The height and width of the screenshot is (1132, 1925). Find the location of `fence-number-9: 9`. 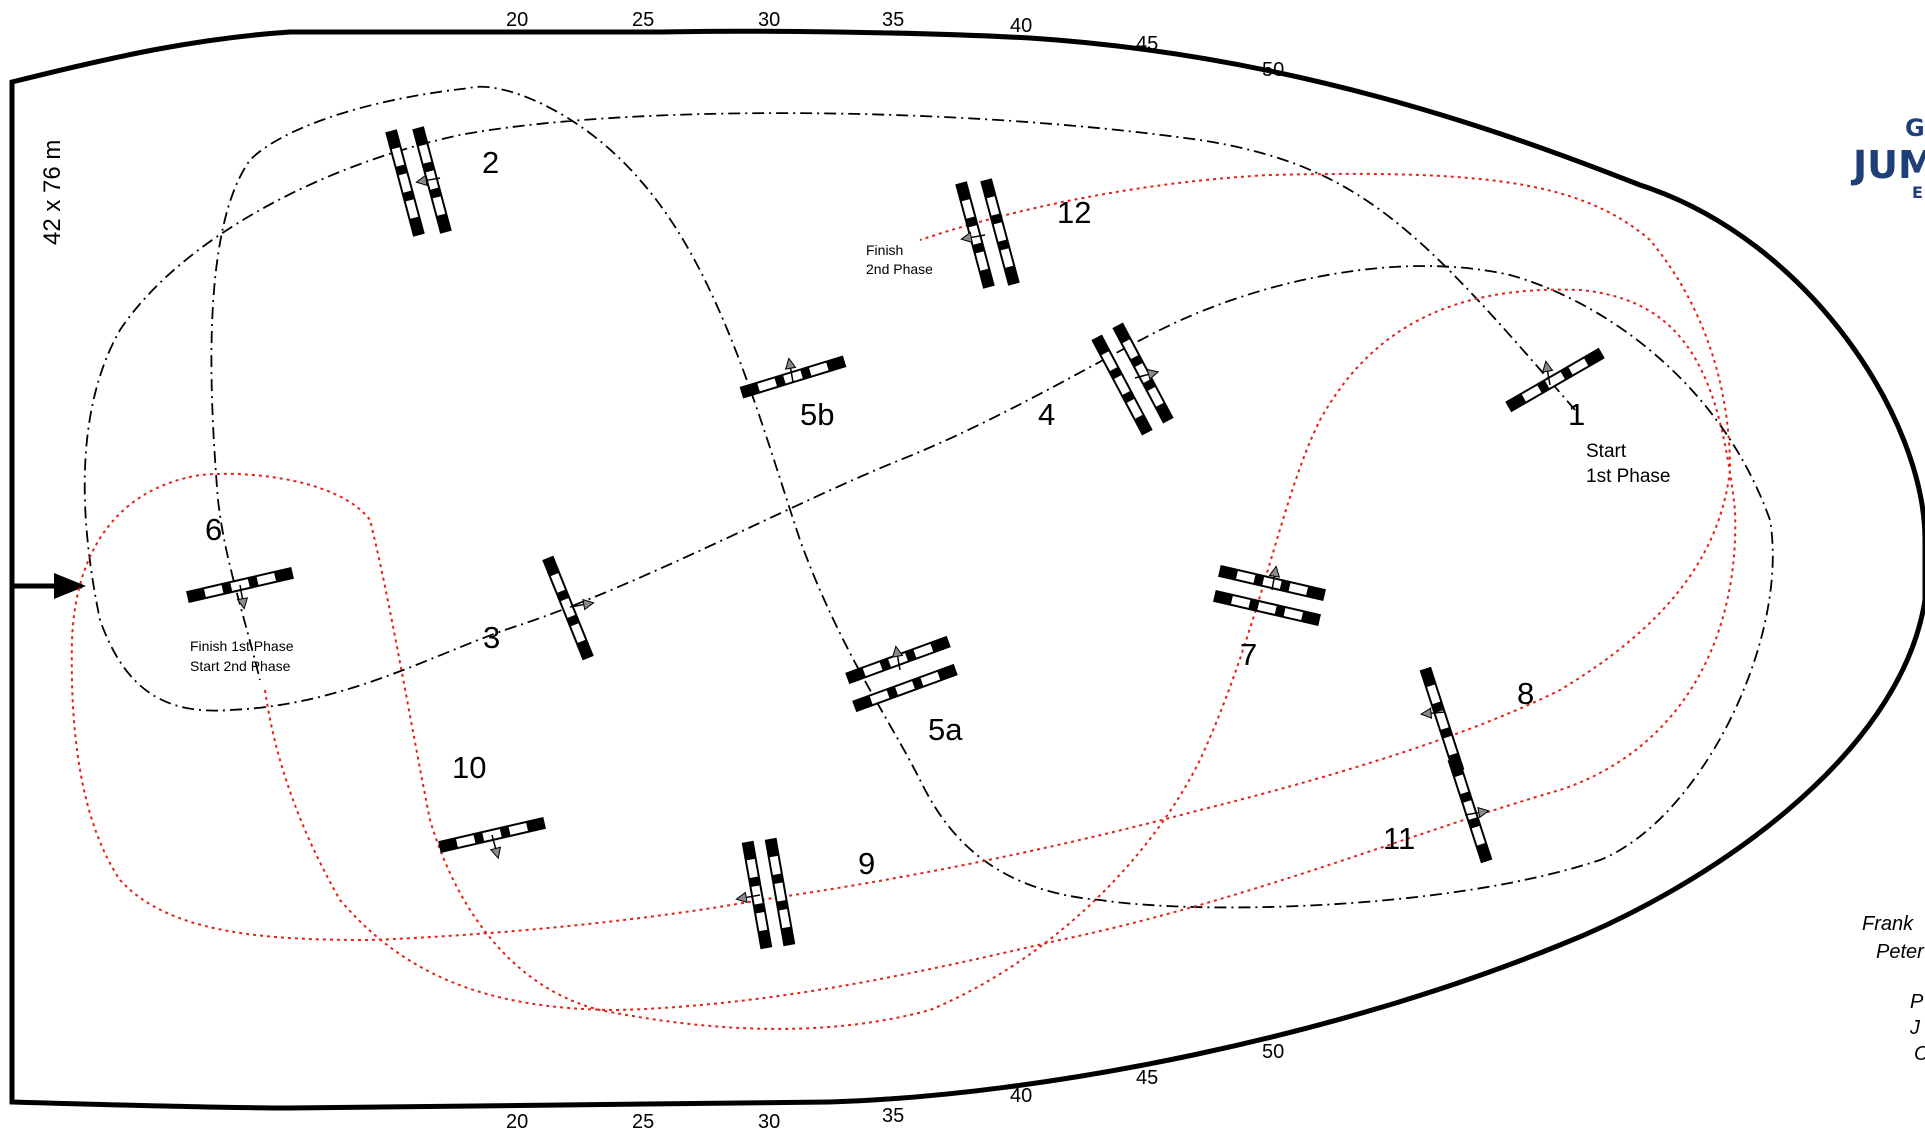

fence-number-9: 9 is located at coordinates (866, 863).